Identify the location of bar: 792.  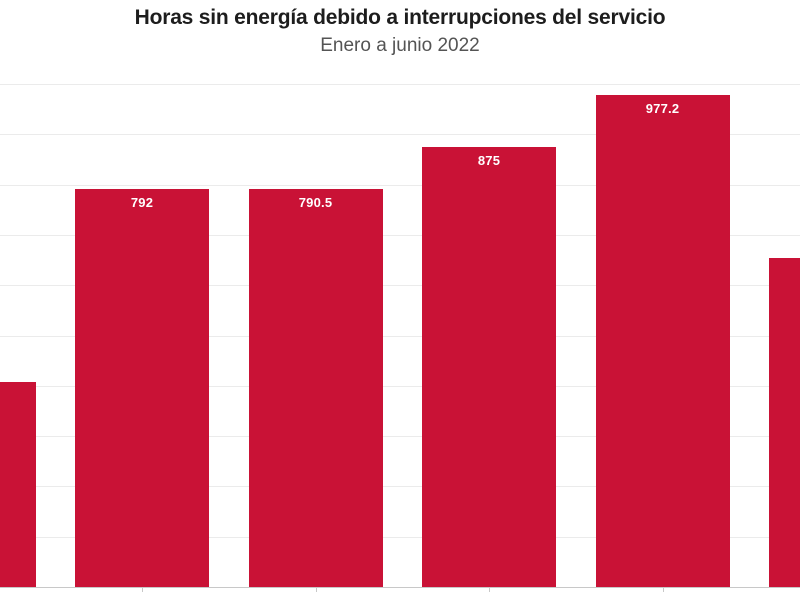
(142, 388).